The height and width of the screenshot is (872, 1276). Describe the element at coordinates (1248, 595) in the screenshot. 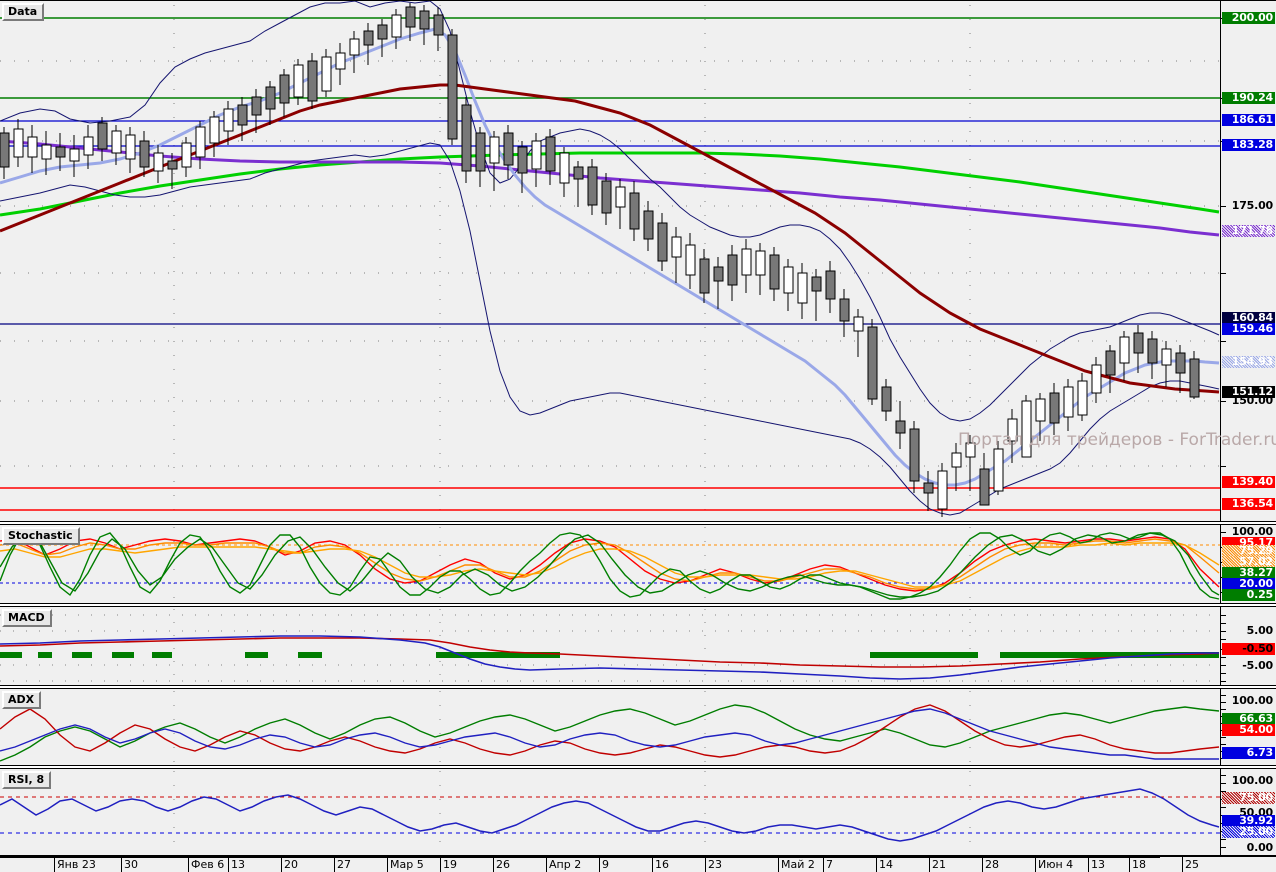

I see `axis-label-stochastic-6: 0.25` at that location.